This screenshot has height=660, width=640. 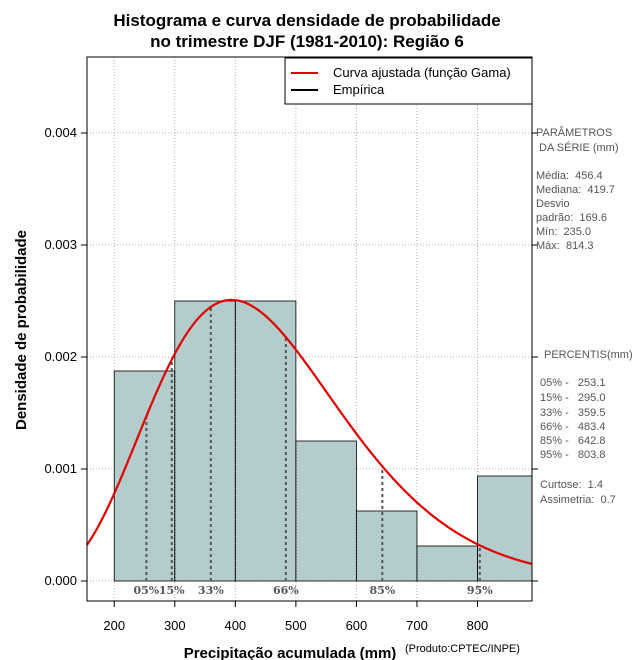 I want to click on x-axis-title: Precipitação acumulada (mm), so click(x=290, y=652).